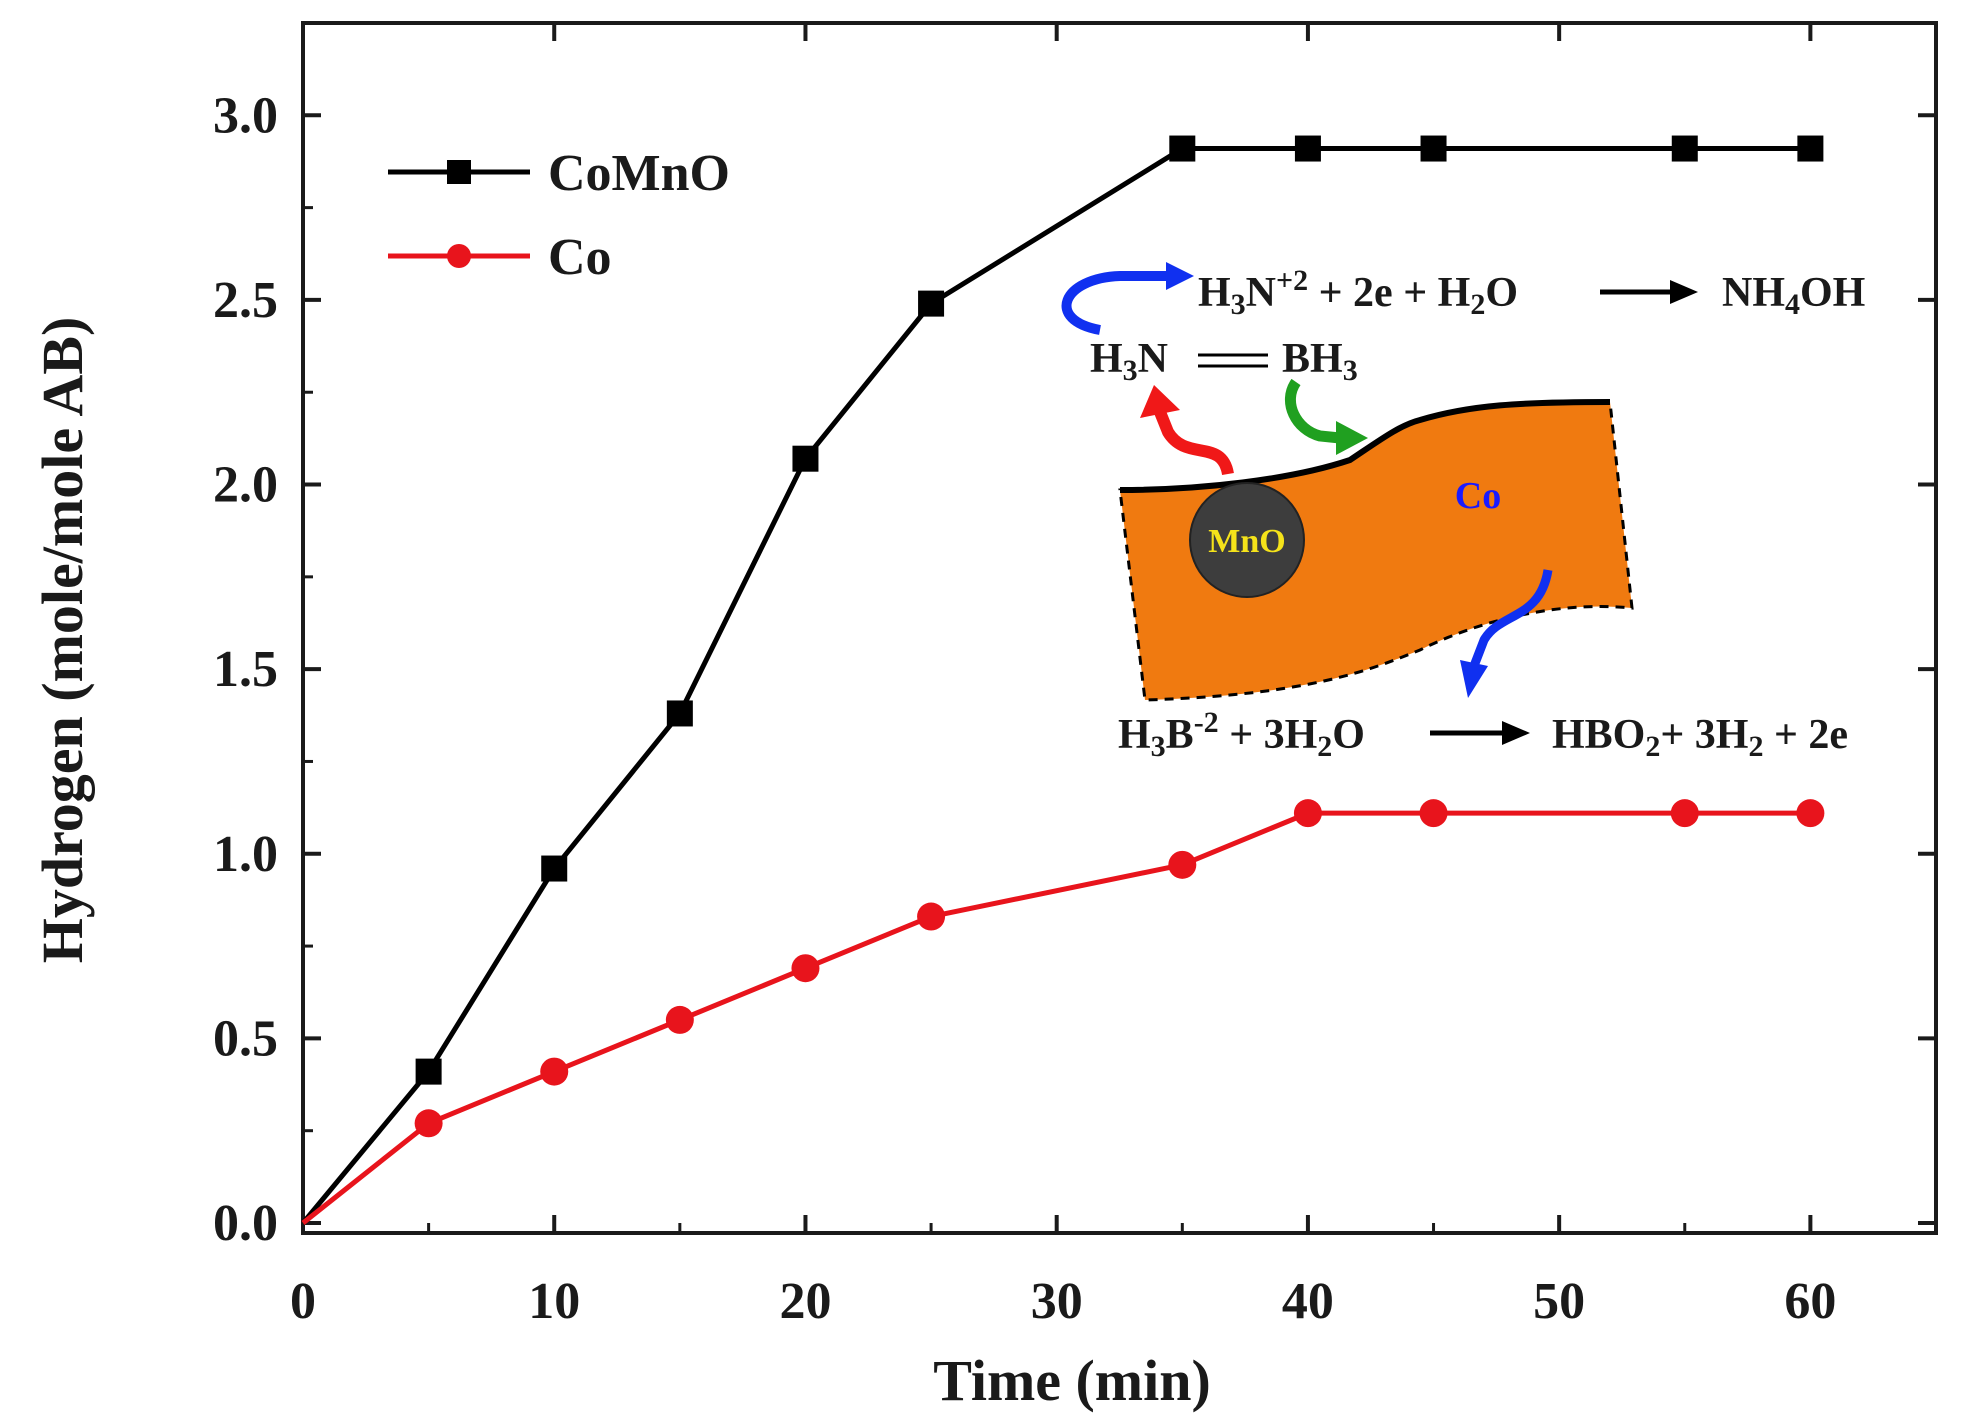 Image resolution: width=1976 pixels, height=1420 pixels. I want to click on y-axis-title: Hydrogen (mole/mole AB), so click(62, 640).